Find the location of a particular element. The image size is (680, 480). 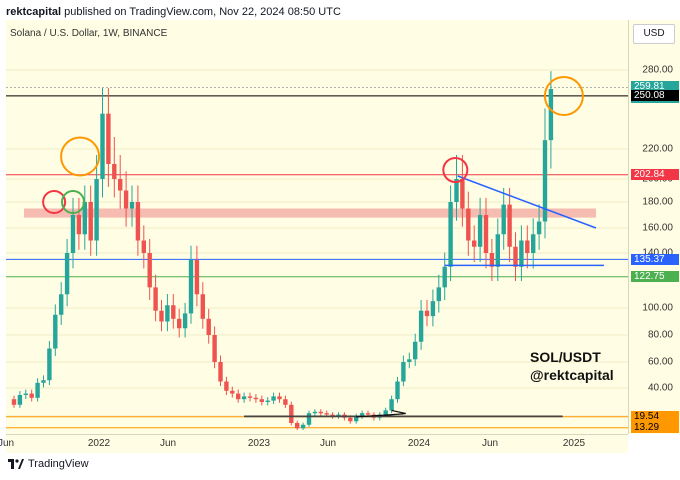

footer: TradingView is located at coordinates (48, 464).